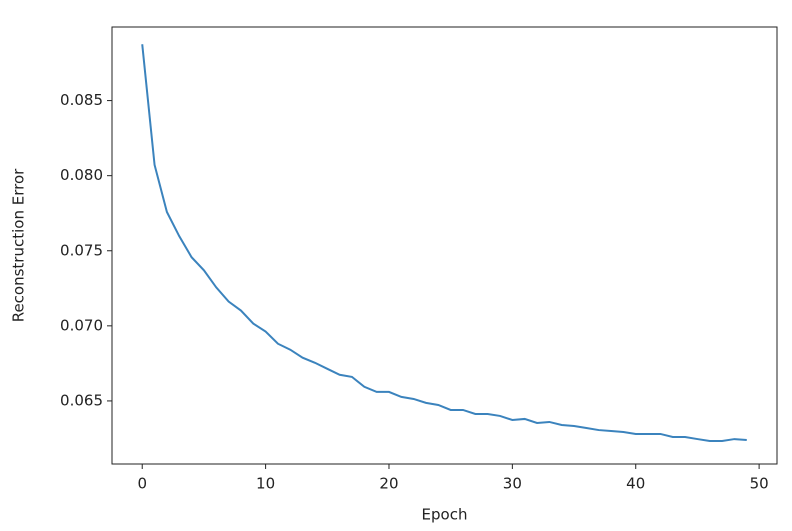  I want to click on x-tick-label: 40, so click(635, 484).